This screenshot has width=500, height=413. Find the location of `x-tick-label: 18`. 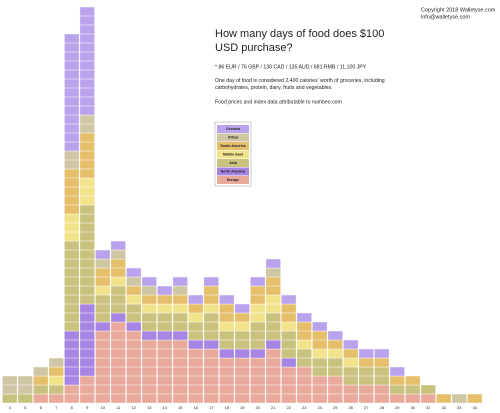

x-tick-label: 18 is located at coordinates (227, 407).